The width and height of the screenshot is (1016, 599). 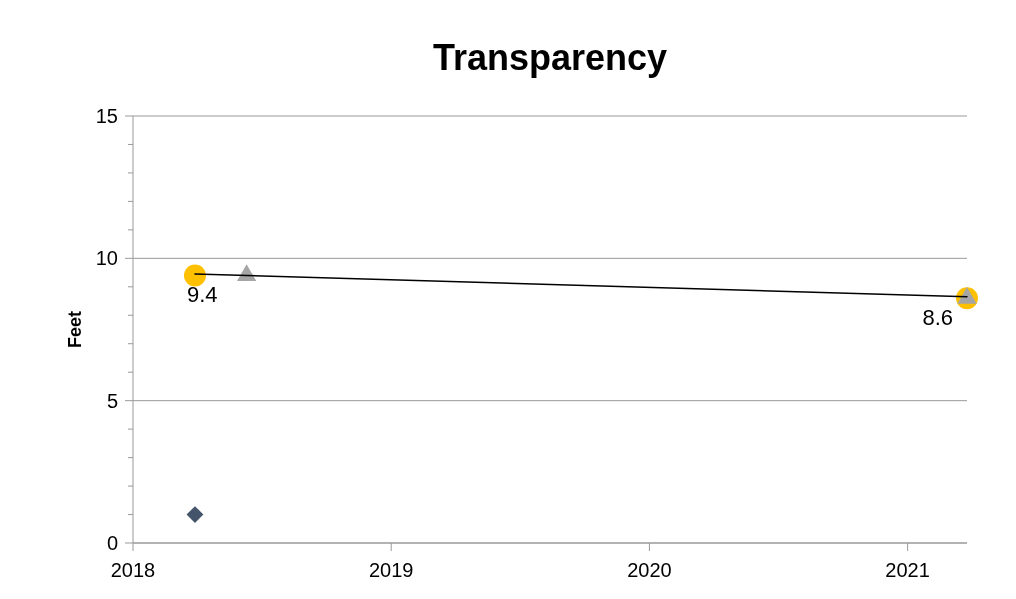 What do you see at coordinates (112, 543) in the screenshot?
I see `y-tick-label: 0` at bounding box center [112, 543].